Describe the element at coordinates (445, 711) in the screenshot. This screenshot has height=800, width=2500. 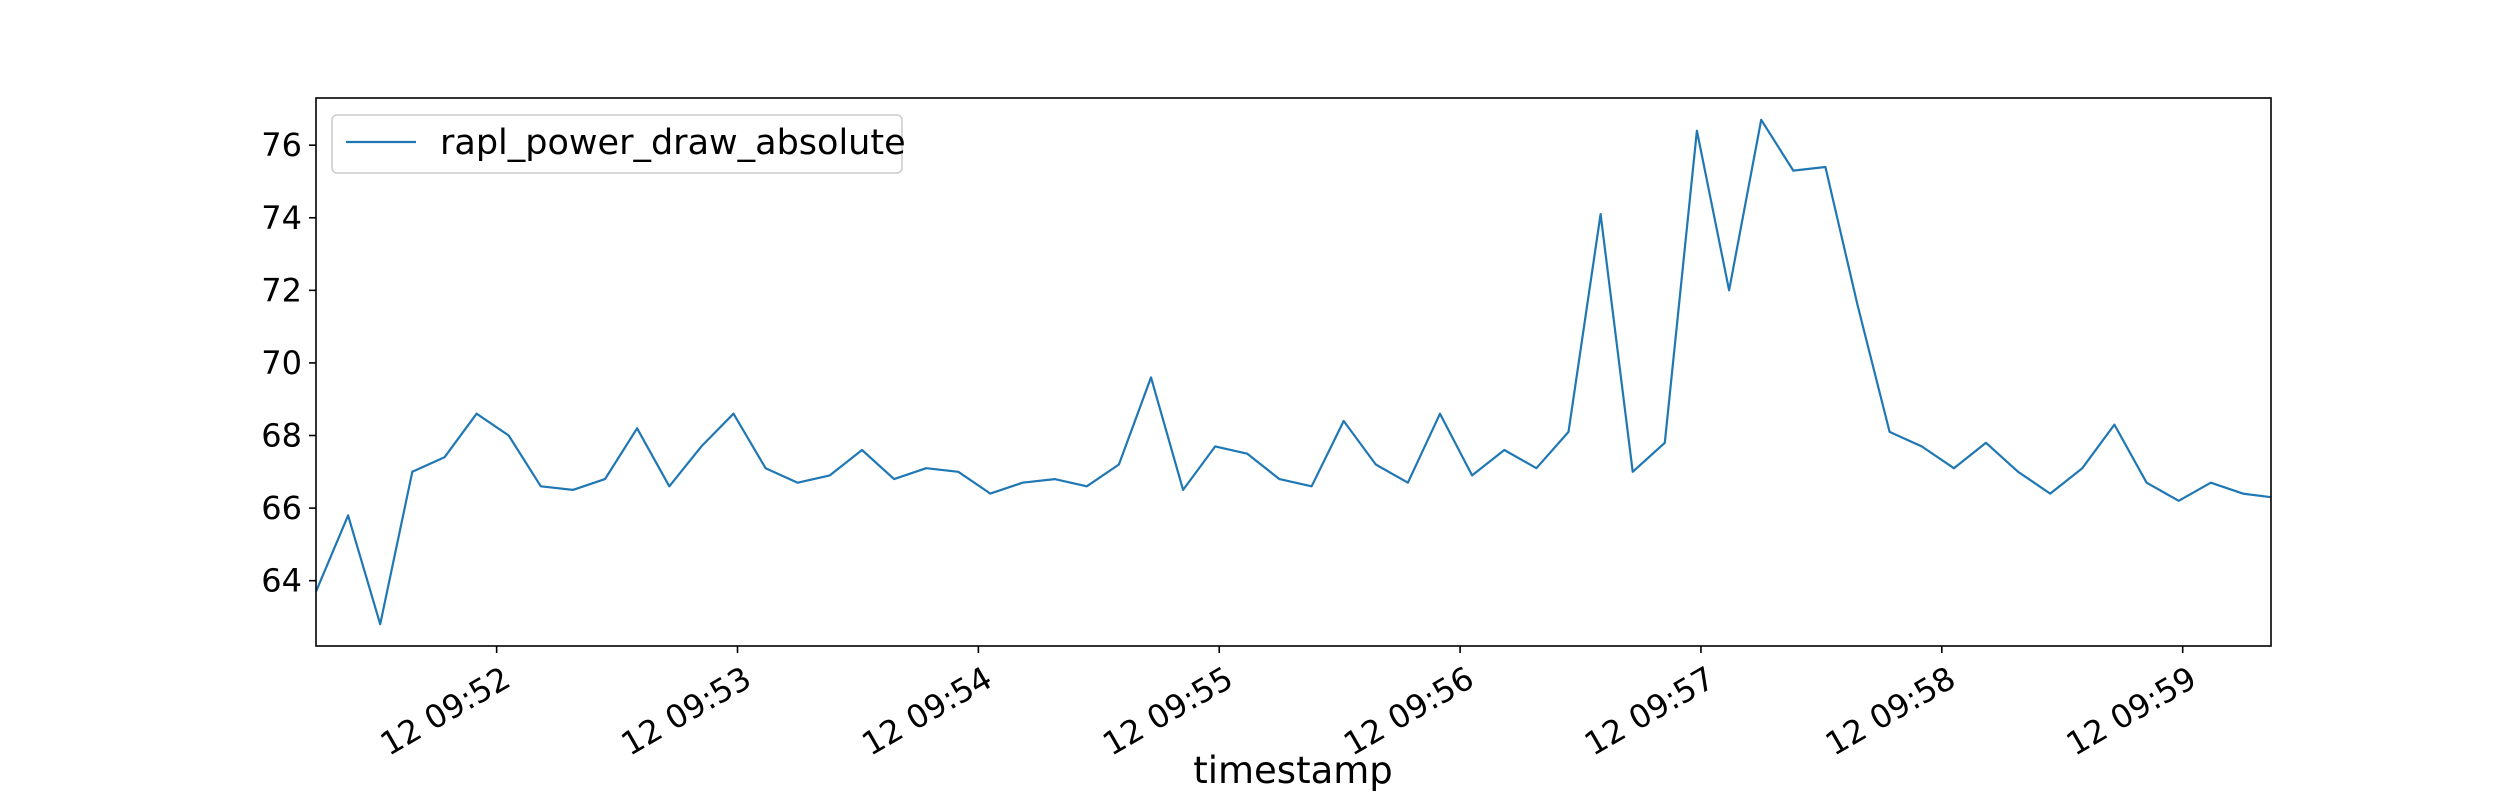
I see `x-tick-label: 12 09:52` at that location.